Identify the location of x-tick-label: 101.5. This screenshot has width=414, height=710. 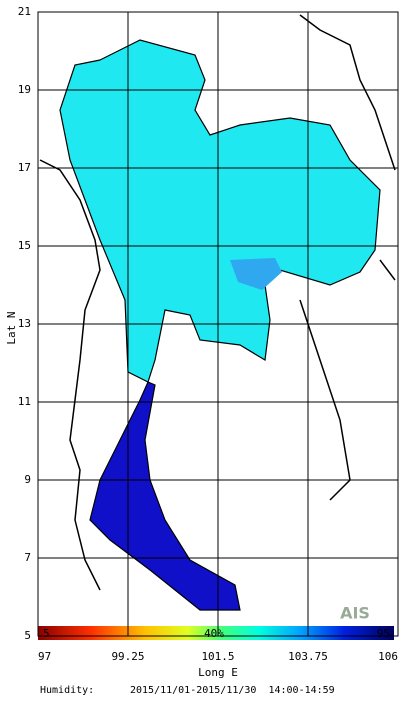
(217, 656).